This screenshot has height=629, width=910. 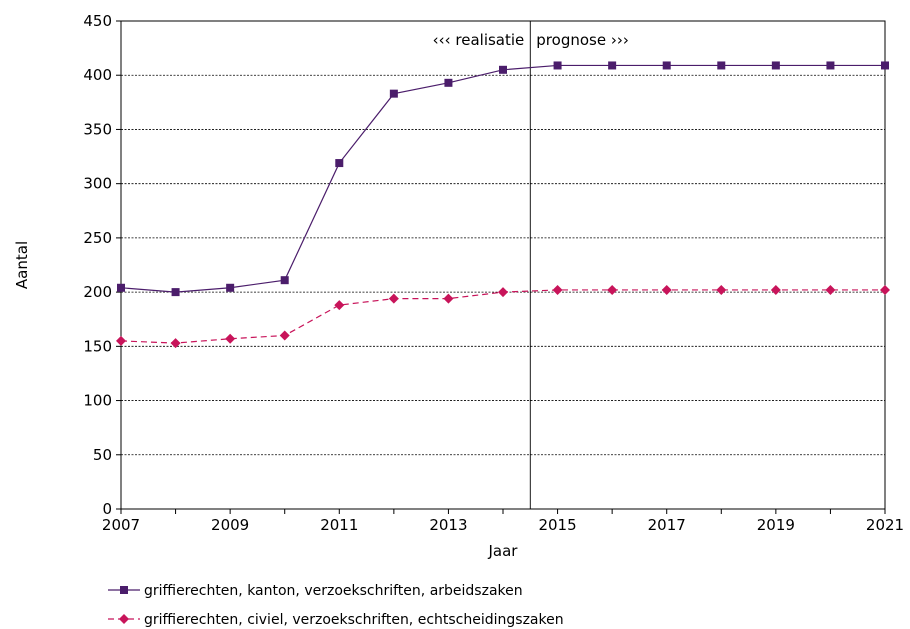 I want to click on y-tick-label: 450, so click(x=97, y=21).